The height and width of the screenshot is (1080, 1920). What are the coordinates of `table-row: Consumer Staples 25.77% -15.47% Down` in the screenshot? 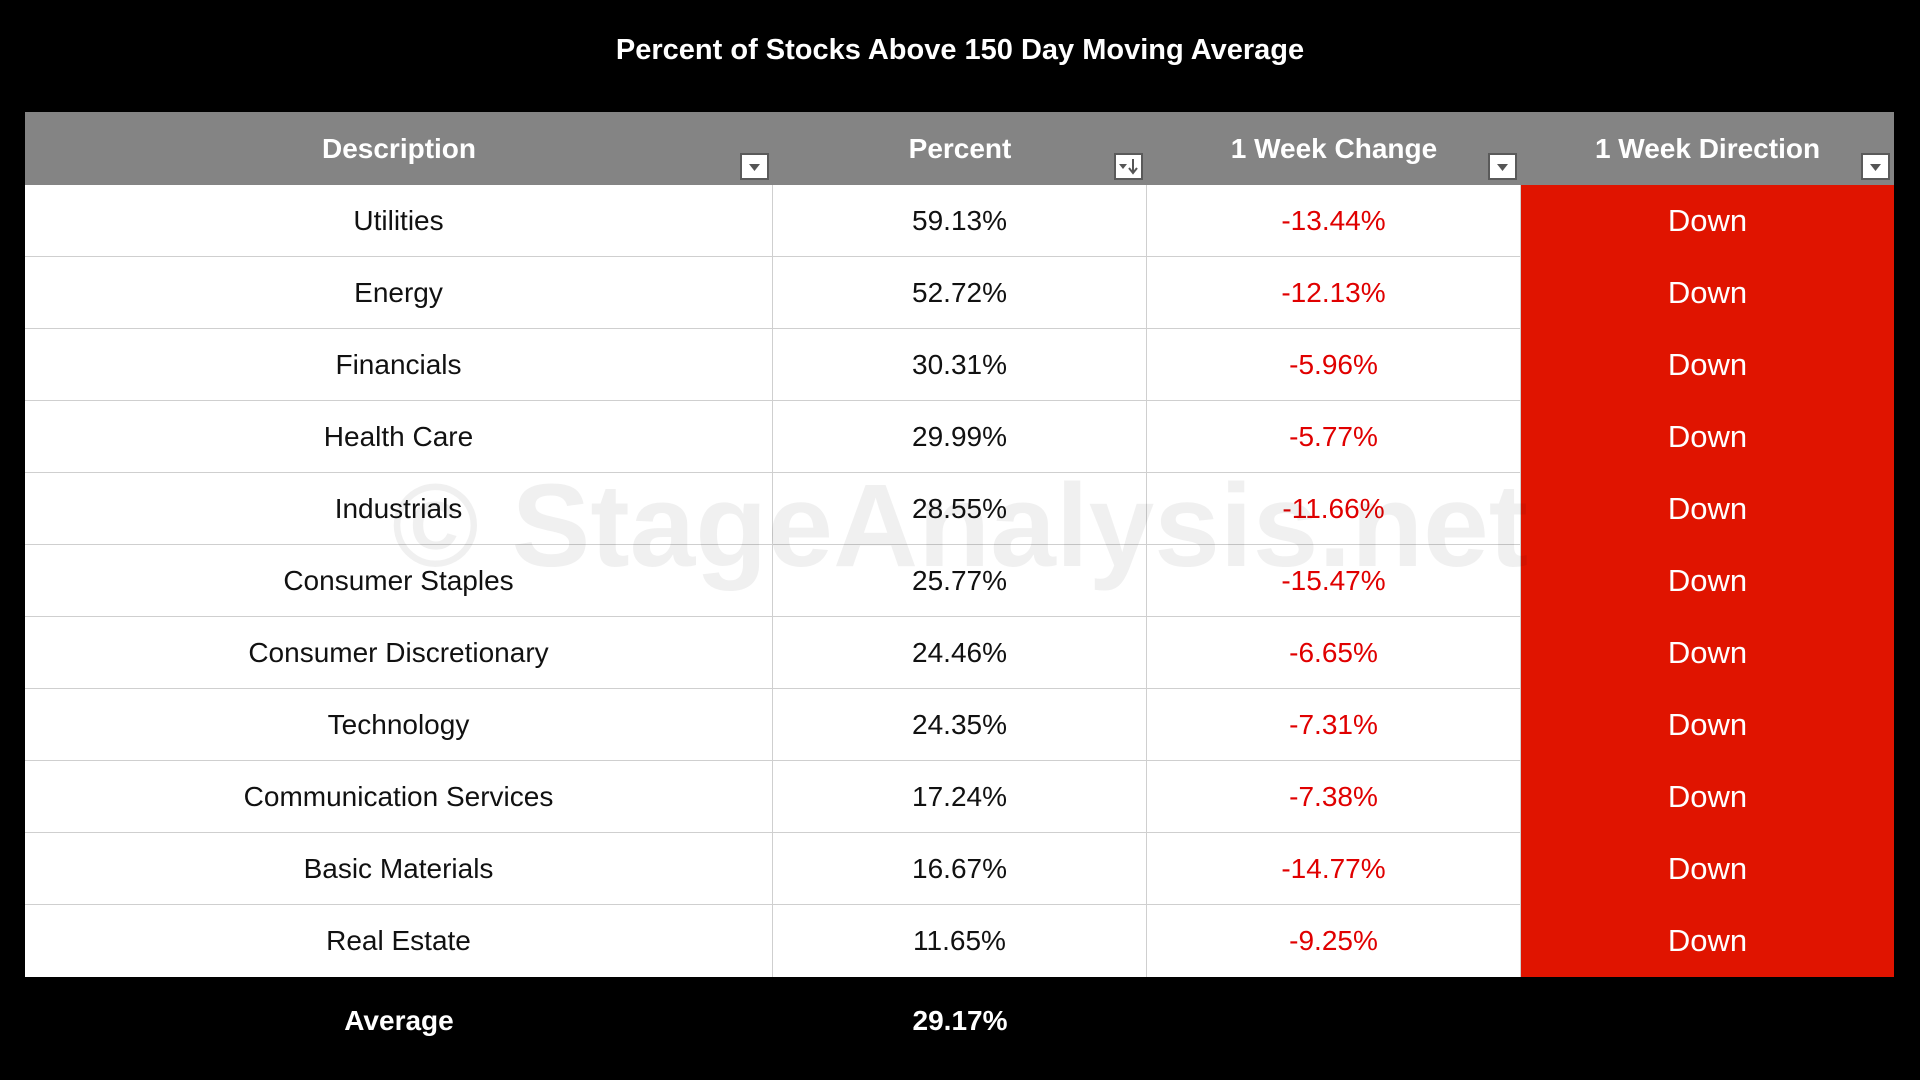 It's located at (959, 581).